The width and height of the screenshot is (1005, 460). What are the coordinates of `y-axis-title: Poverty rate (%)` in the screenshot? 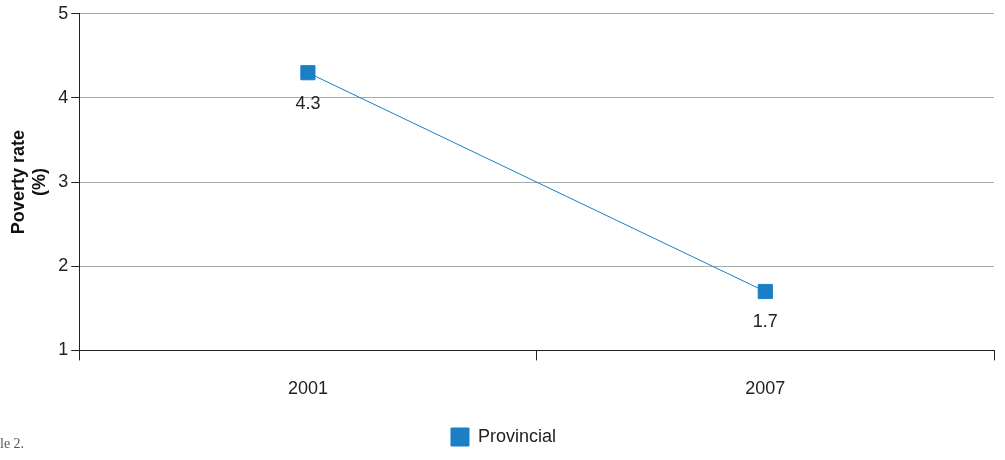 It's located at (28, 182).